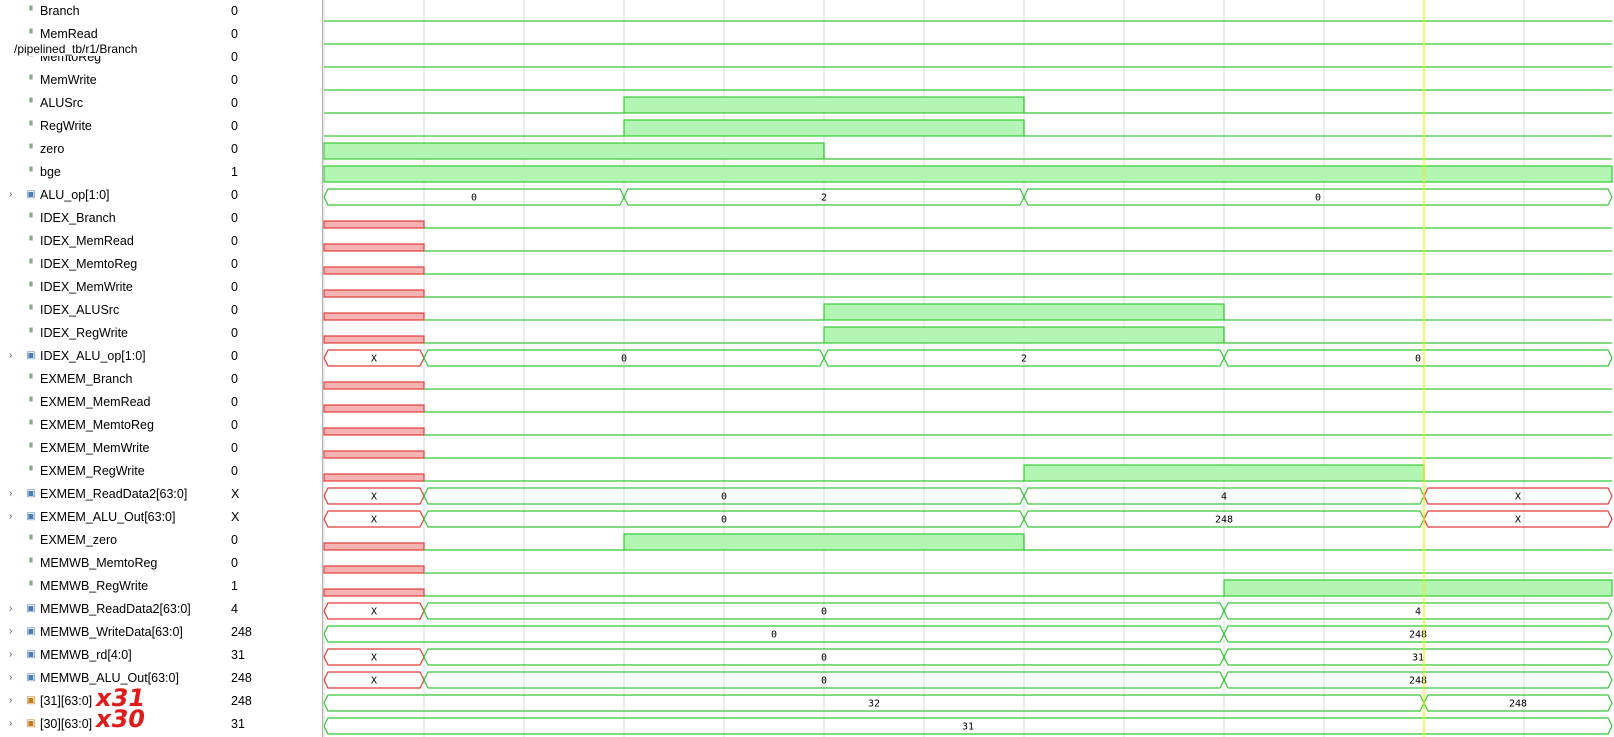 This screenshot has height=737, width=1614. What do you see at coordinates (111, 34) in the screenshot?
I see `signal-row-memread: ᴵᴵ MemRead` at bounding box center [111, 34].